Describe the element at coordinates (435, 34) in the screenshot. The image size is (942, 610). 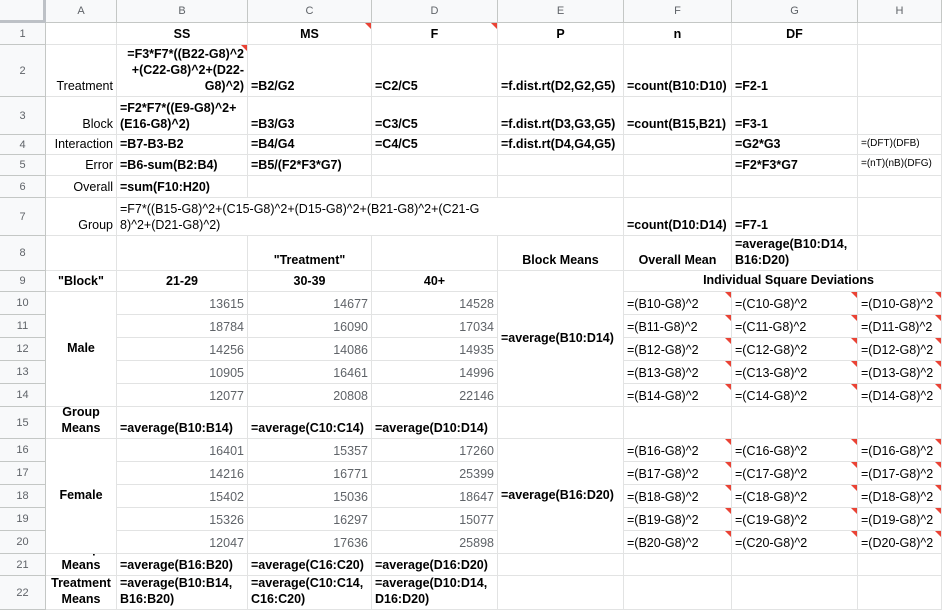
I see `cell-D1: F` at that location.